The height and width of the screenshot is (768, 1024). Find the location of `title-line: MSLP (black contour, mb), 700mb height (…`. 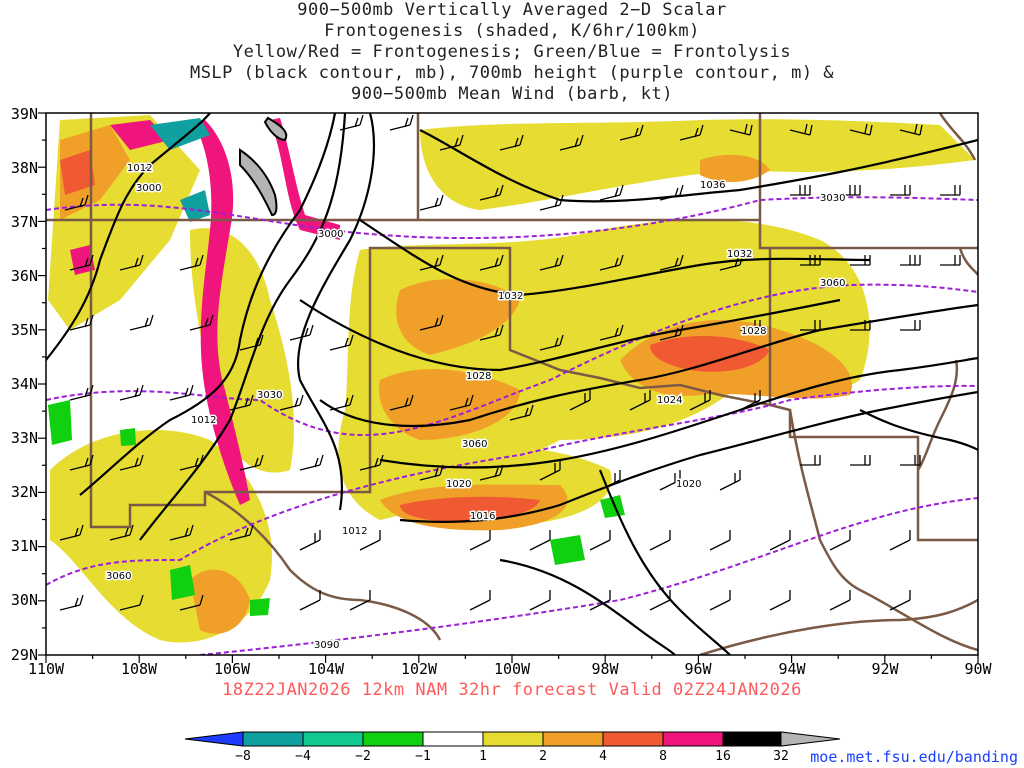

title-line: MSLP (black contour, mb), 700mb height (… is located at coordinates (512, 73).